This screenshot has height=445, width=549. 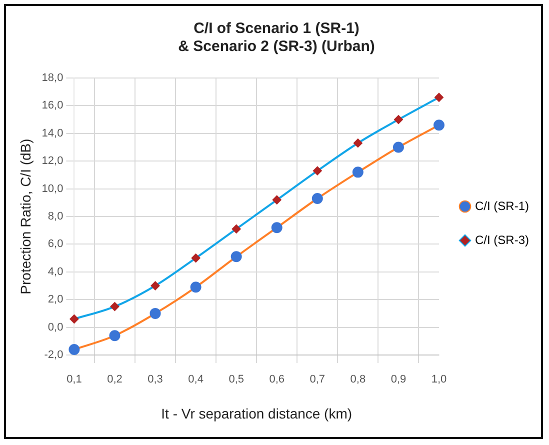 What do you see at coordinates (277, 29) in the screenshot?
I see `text: C/I of Scenario 1 (SR-1)` at bounding box center [277, 29].